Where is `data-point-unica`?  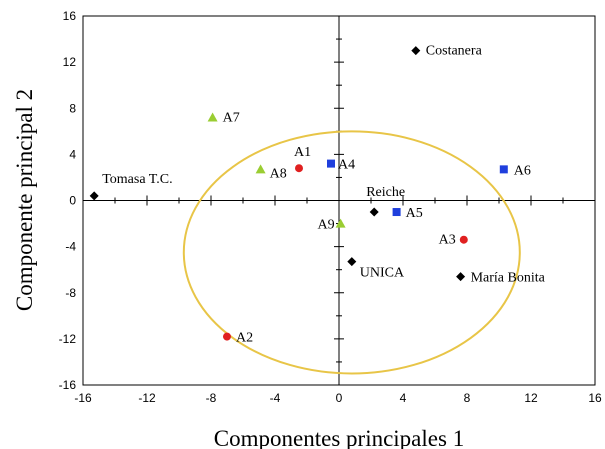
data-point-unica is located at coordinates (352, 262).